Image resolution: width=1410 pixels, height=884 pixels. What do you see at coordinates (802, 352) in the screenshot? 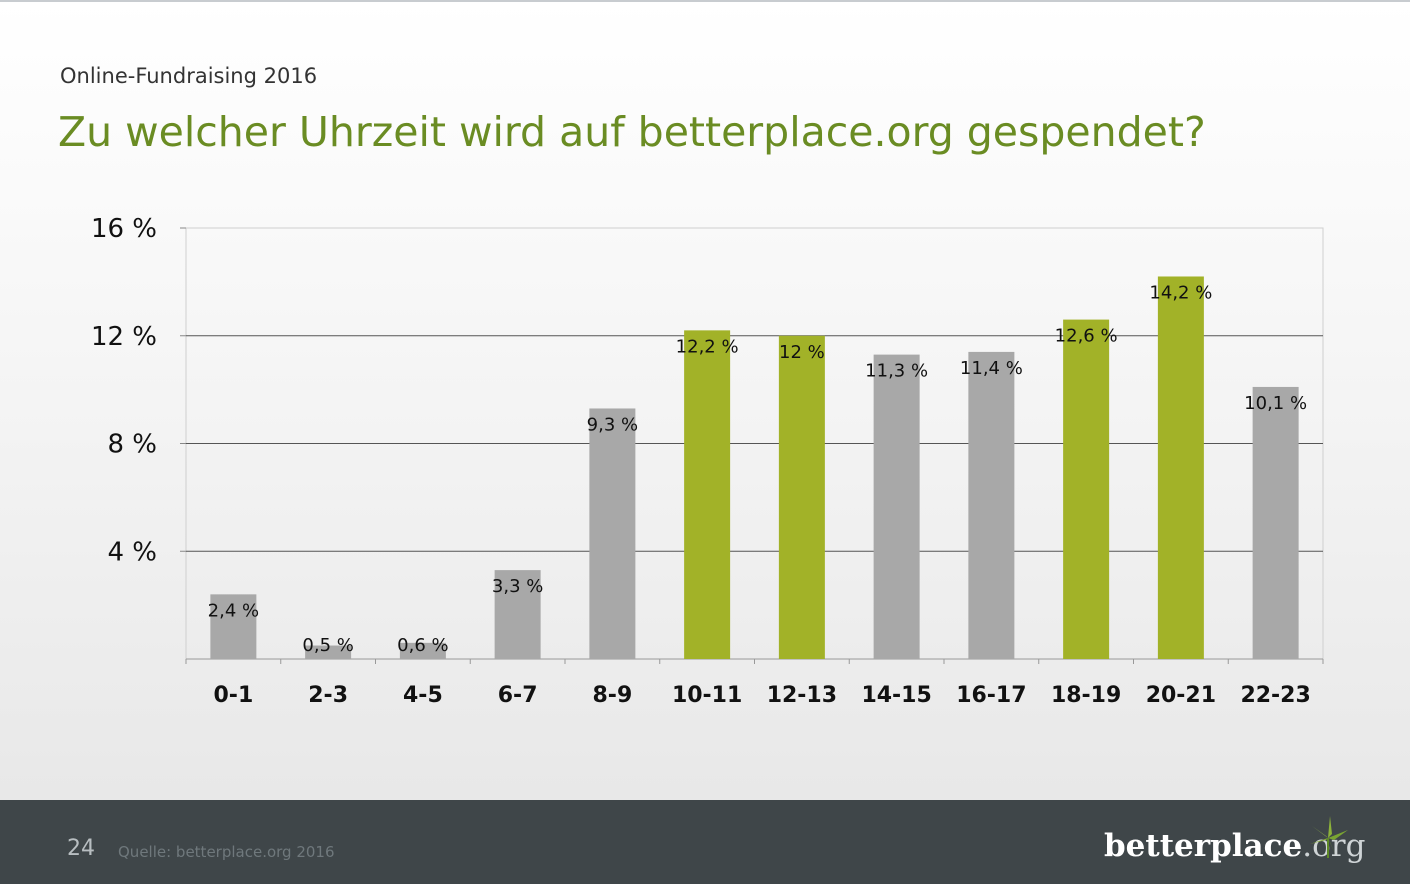
I see `data-label: 12 %` at bounding box center [802, 352].